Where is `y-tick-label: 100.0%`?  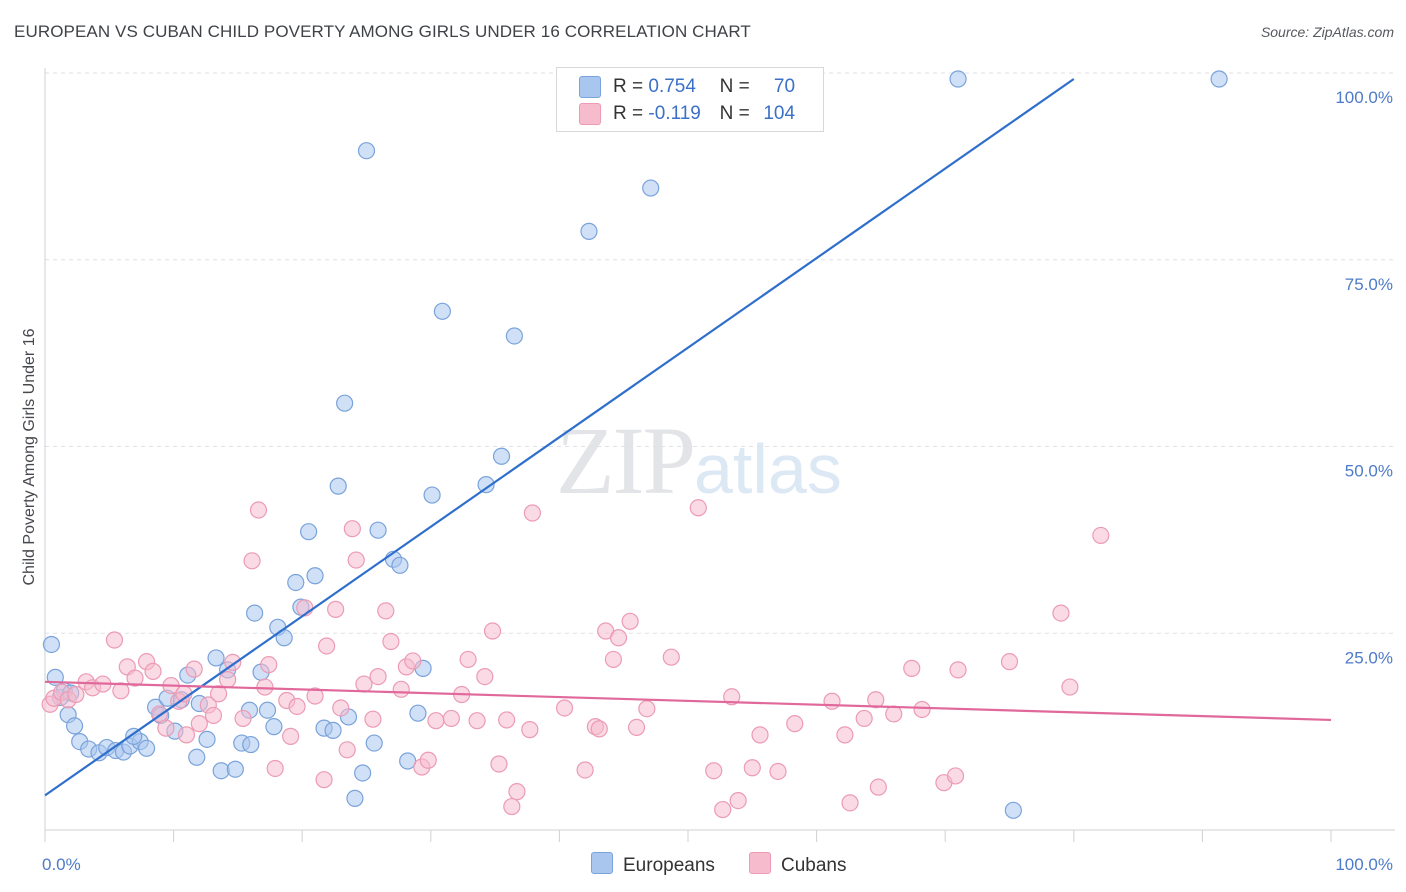
y-tick-label: 100.0% is located at coordinates (1364, 97).